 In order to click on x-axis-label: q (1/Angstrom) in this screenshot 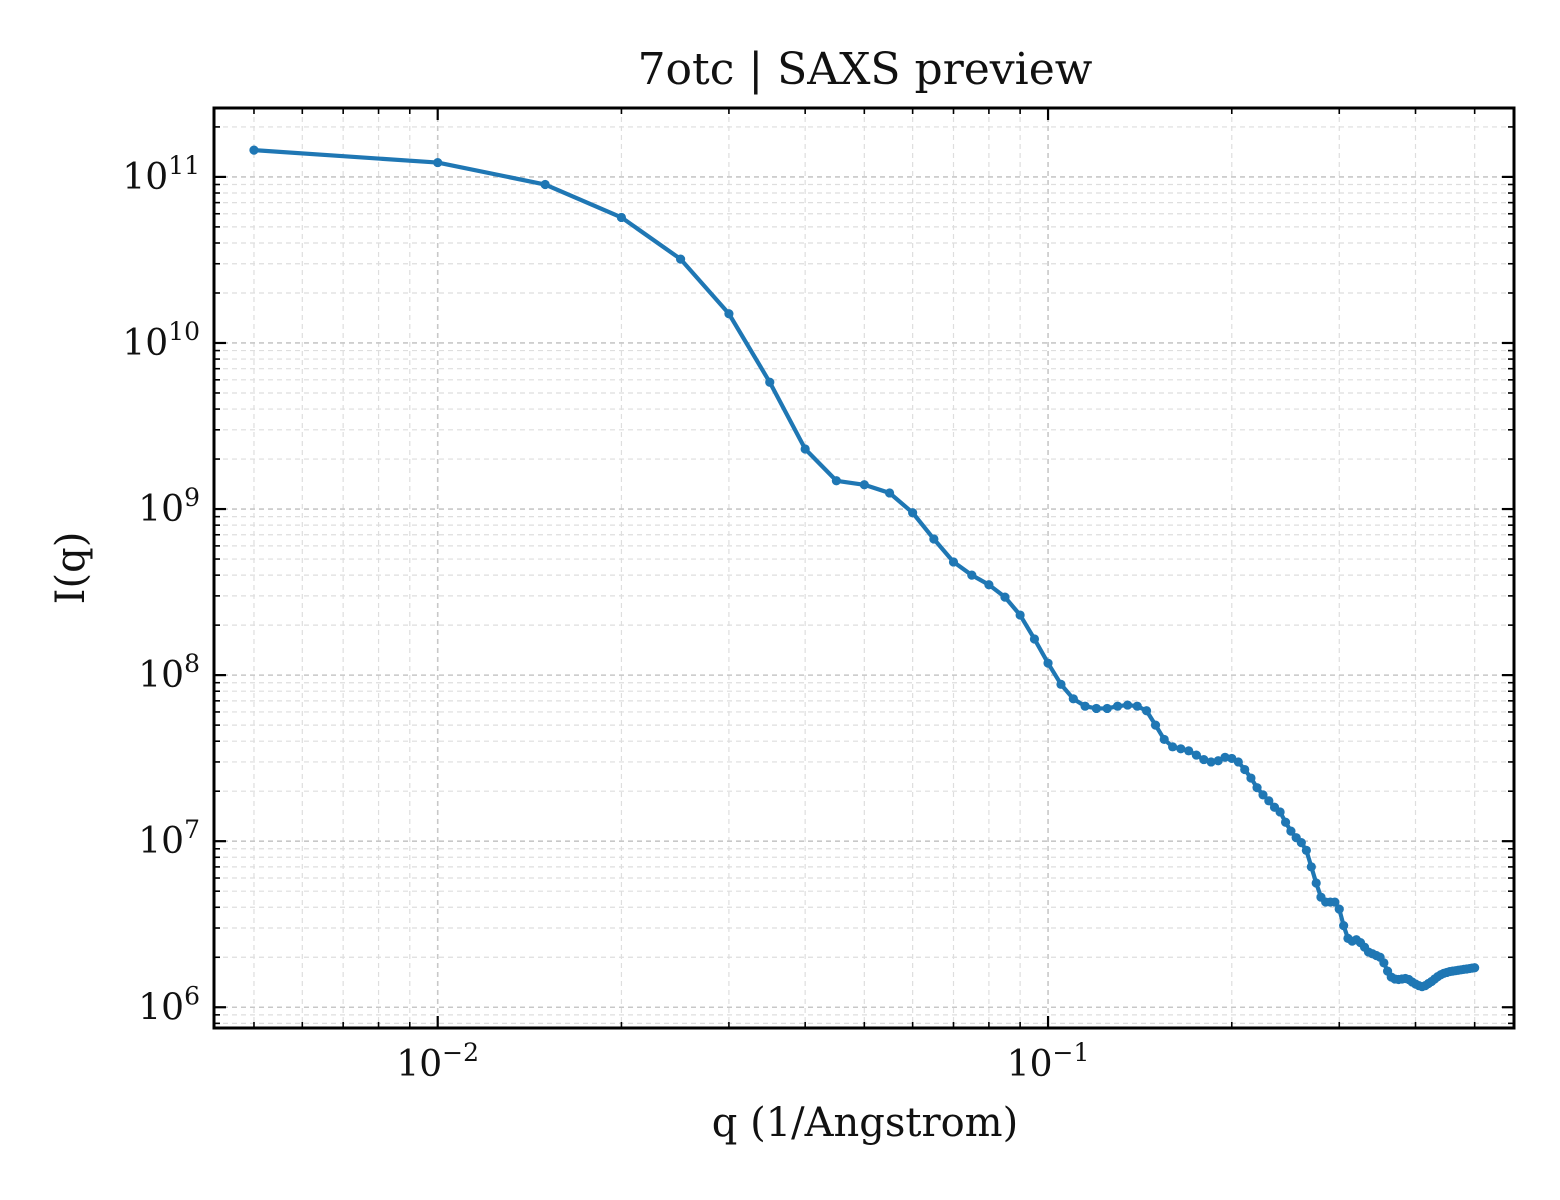, I will do `click(865, 1123)`.